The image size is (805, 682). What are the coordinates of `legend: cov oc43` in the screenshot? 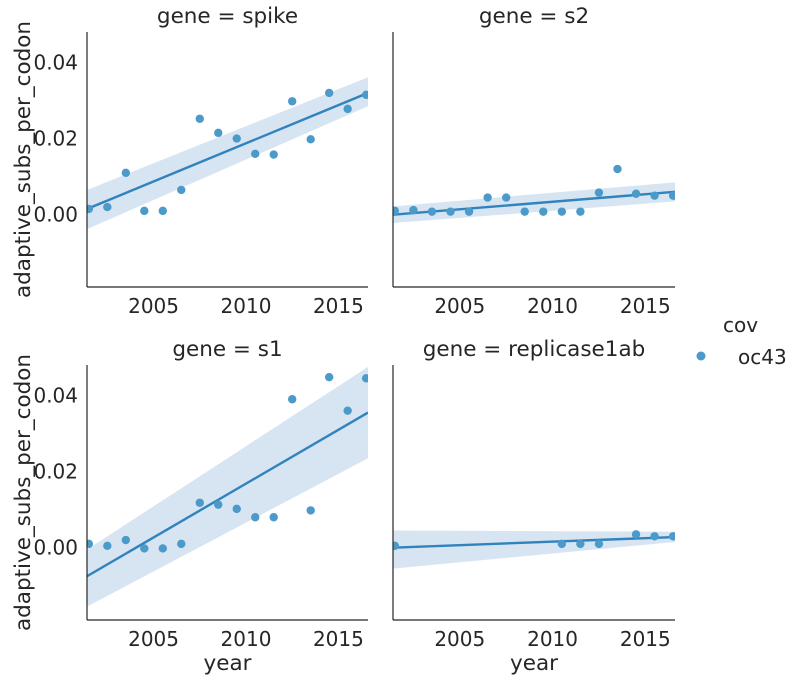 It's located at (741, 341).